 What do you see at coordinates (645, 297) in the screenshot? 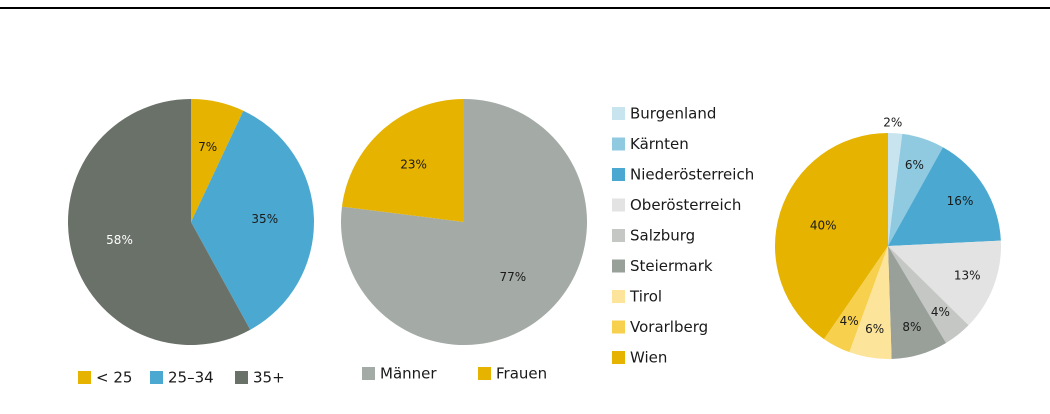
I see `legend-label: Tirol` at bounding box center [645, 297].